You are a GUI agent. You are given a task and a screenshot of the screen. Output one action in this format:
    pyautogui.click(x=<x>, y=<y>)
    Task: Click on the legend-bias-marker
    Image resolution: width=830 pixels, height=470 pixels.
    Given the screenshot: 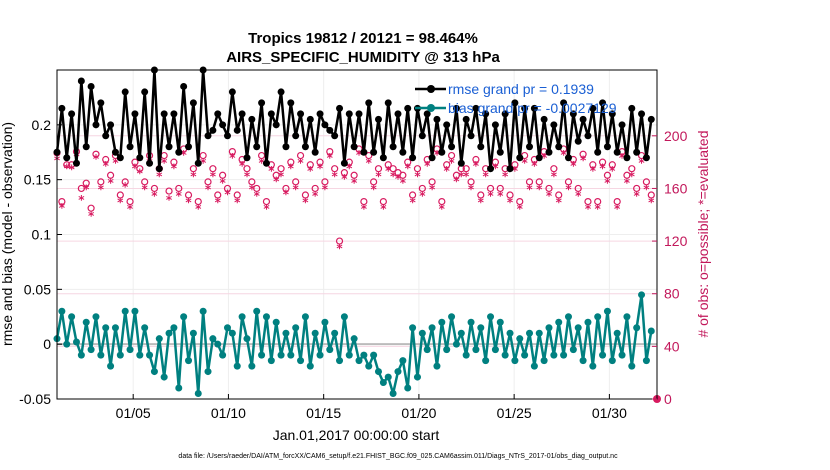 What is the action you would take?
    pyautogui.click(x=431, y=108)
    